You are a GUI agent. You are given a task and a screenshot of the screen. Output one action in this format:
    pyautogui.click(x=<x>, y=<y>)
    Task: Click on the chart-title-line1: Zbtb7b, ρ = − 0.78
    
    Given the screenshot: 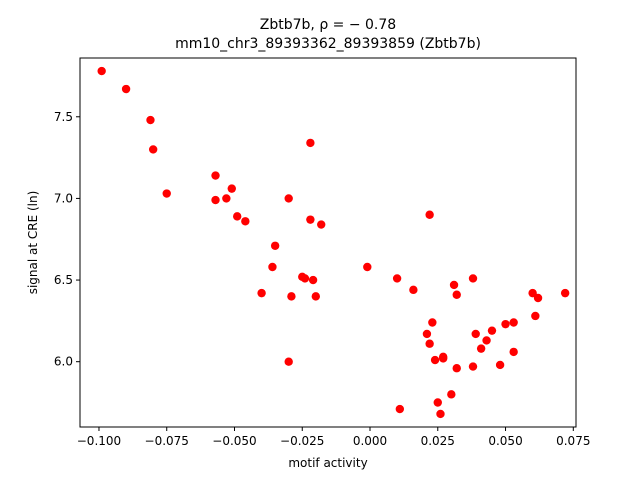 What is the action you would take?
    pyautogui.click(x=328, y=25)
    